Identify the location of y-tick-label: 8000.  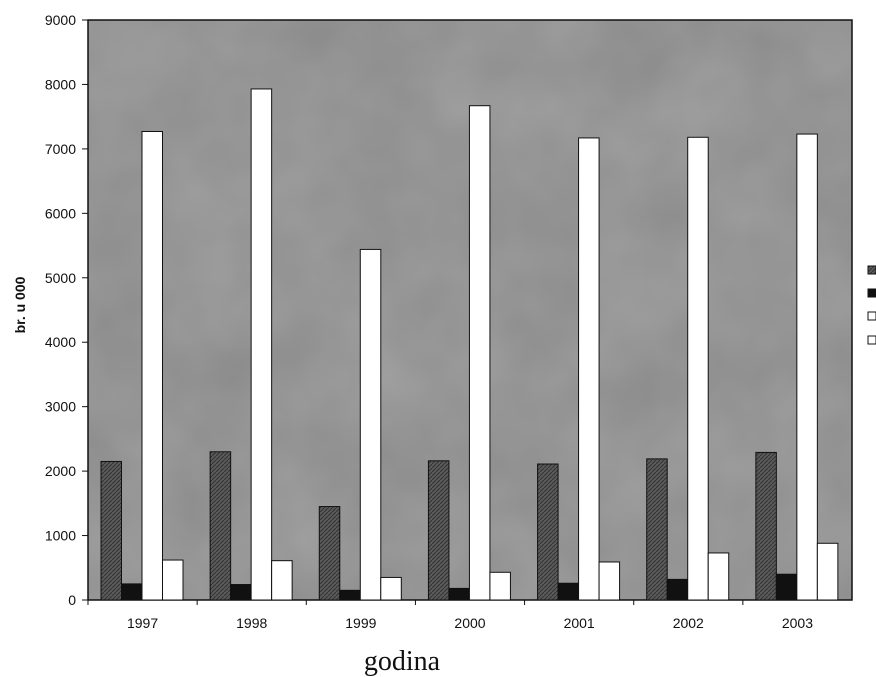
(60, 84).